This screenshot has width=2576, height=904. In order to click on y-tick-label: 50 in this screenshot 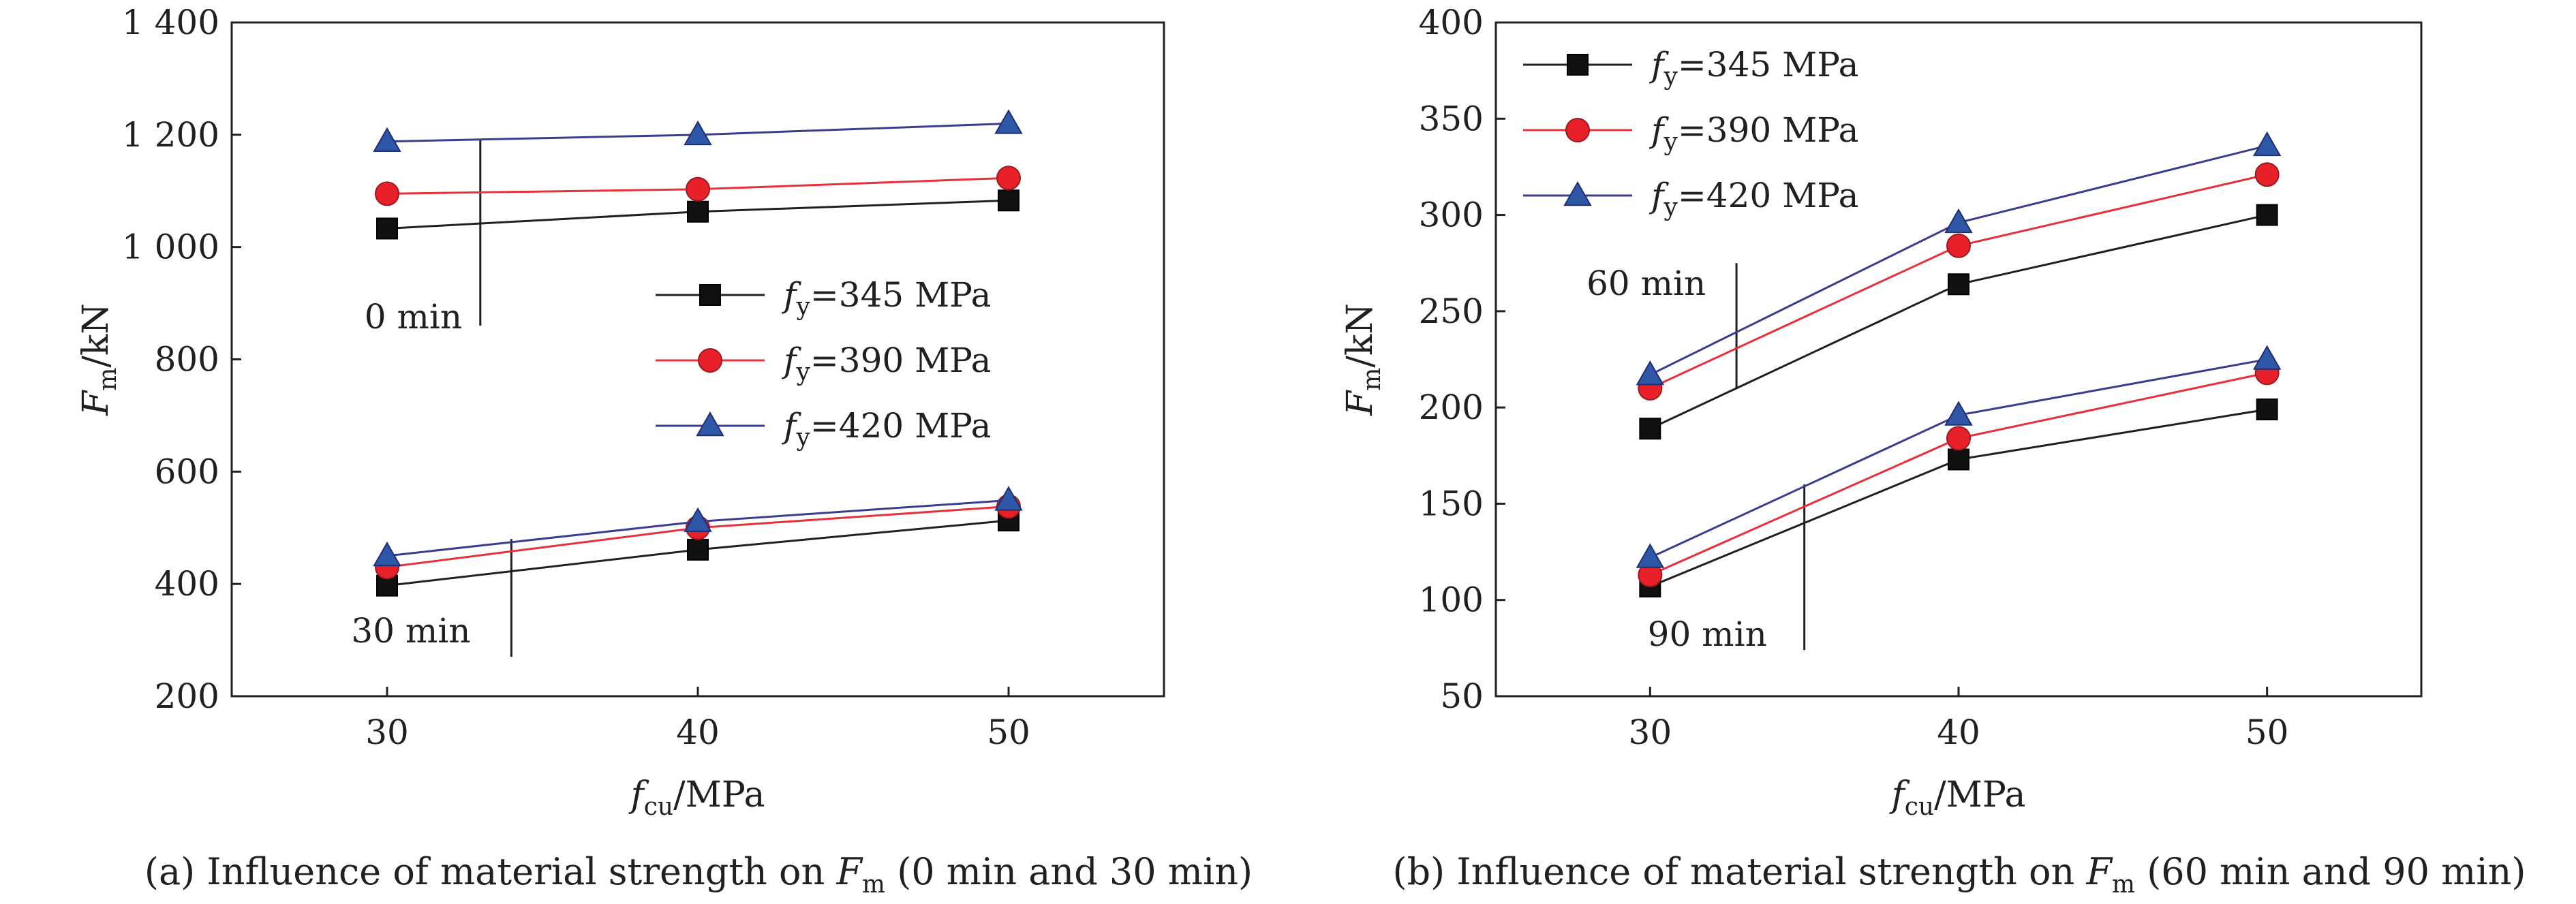, I will do `click(1462, 696)`.